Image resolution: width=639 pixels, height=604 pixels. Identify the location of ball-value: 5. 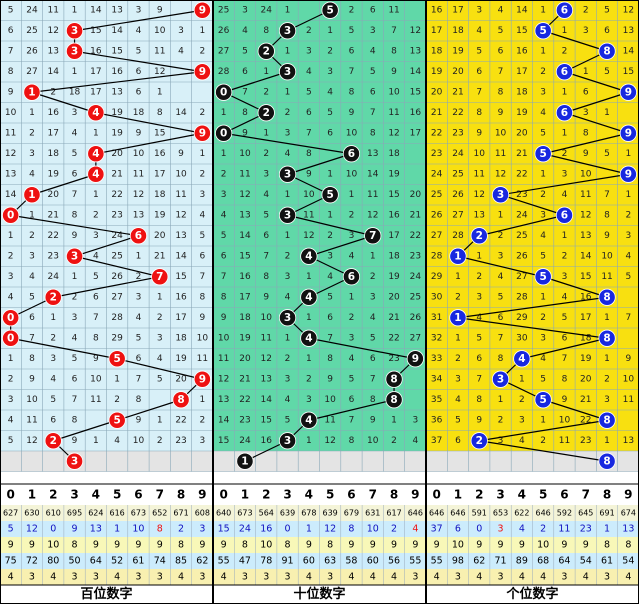
(329, 10).